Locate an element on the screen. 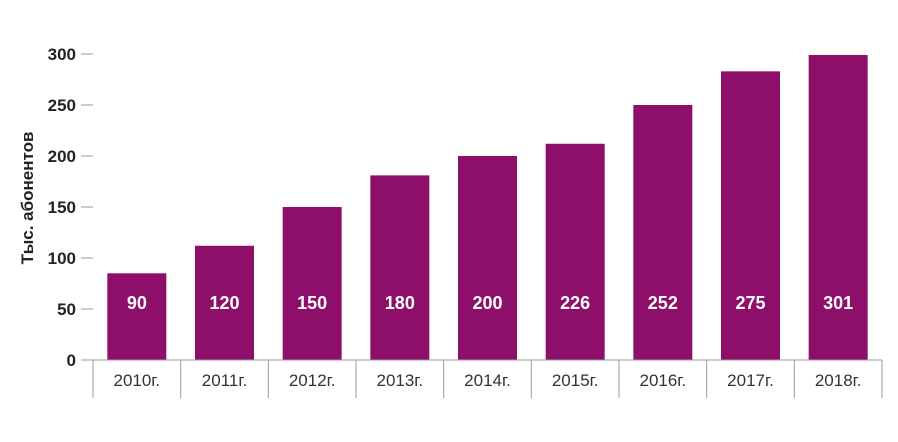 The image size is (898, 442). x-tick-label: 2013г. is located at coordinates (399, 380).